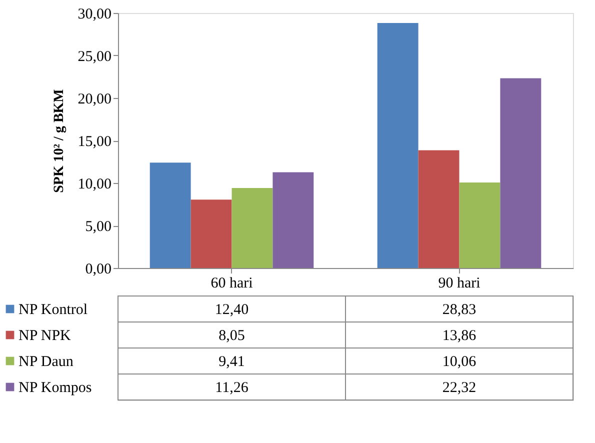 This screenshot has height=443, width=595. What do you see at coordinates (95, 142) in the screenshot?
I see `y-tick-label: 15,00` at bounding box center [95, 142].